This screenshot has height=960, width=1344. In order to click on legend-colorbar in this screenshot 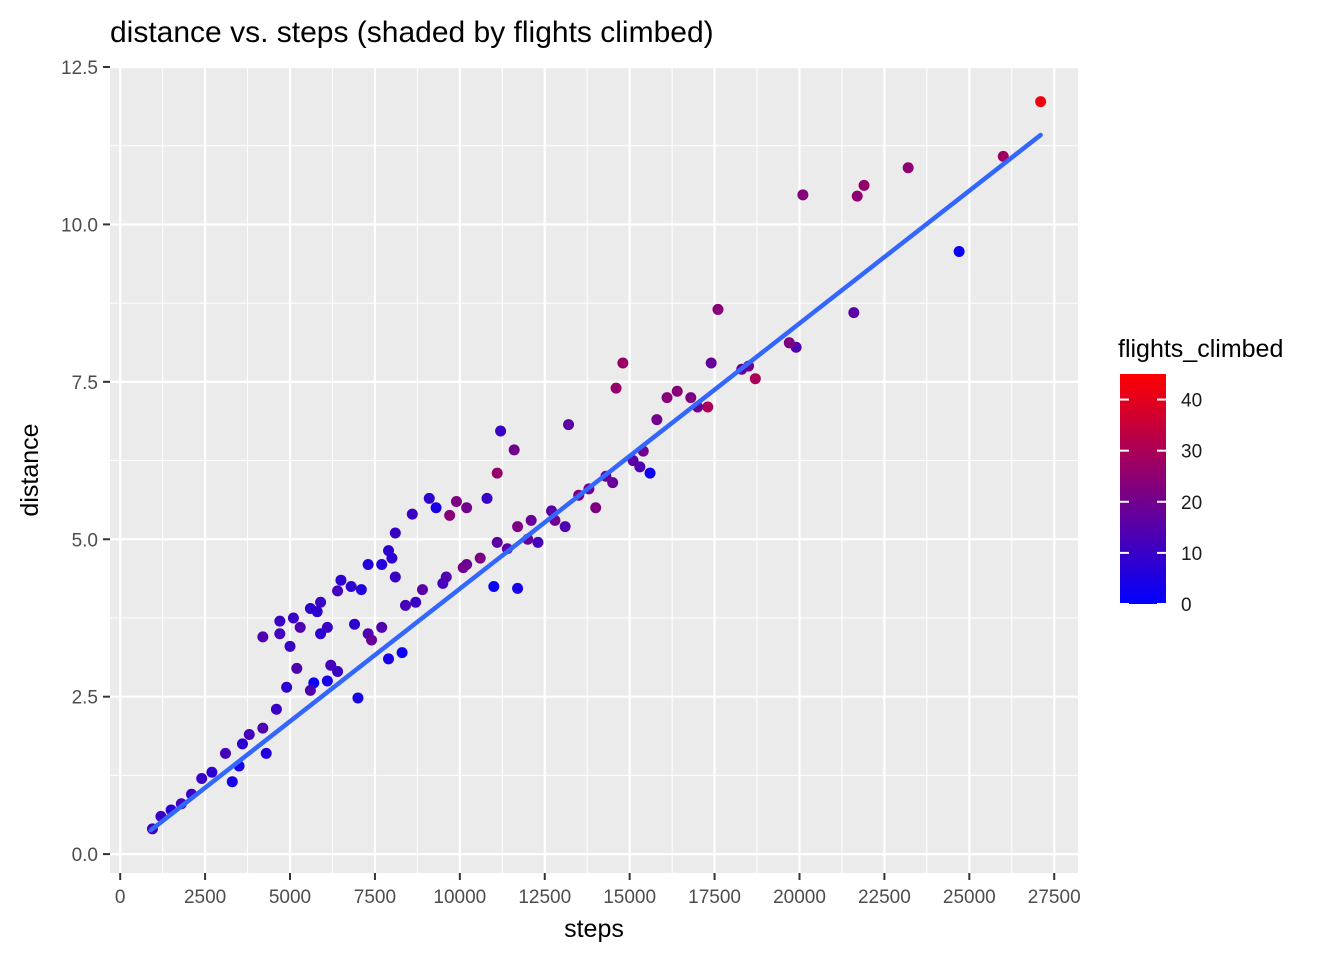, I will do `click(1143, 489)`.